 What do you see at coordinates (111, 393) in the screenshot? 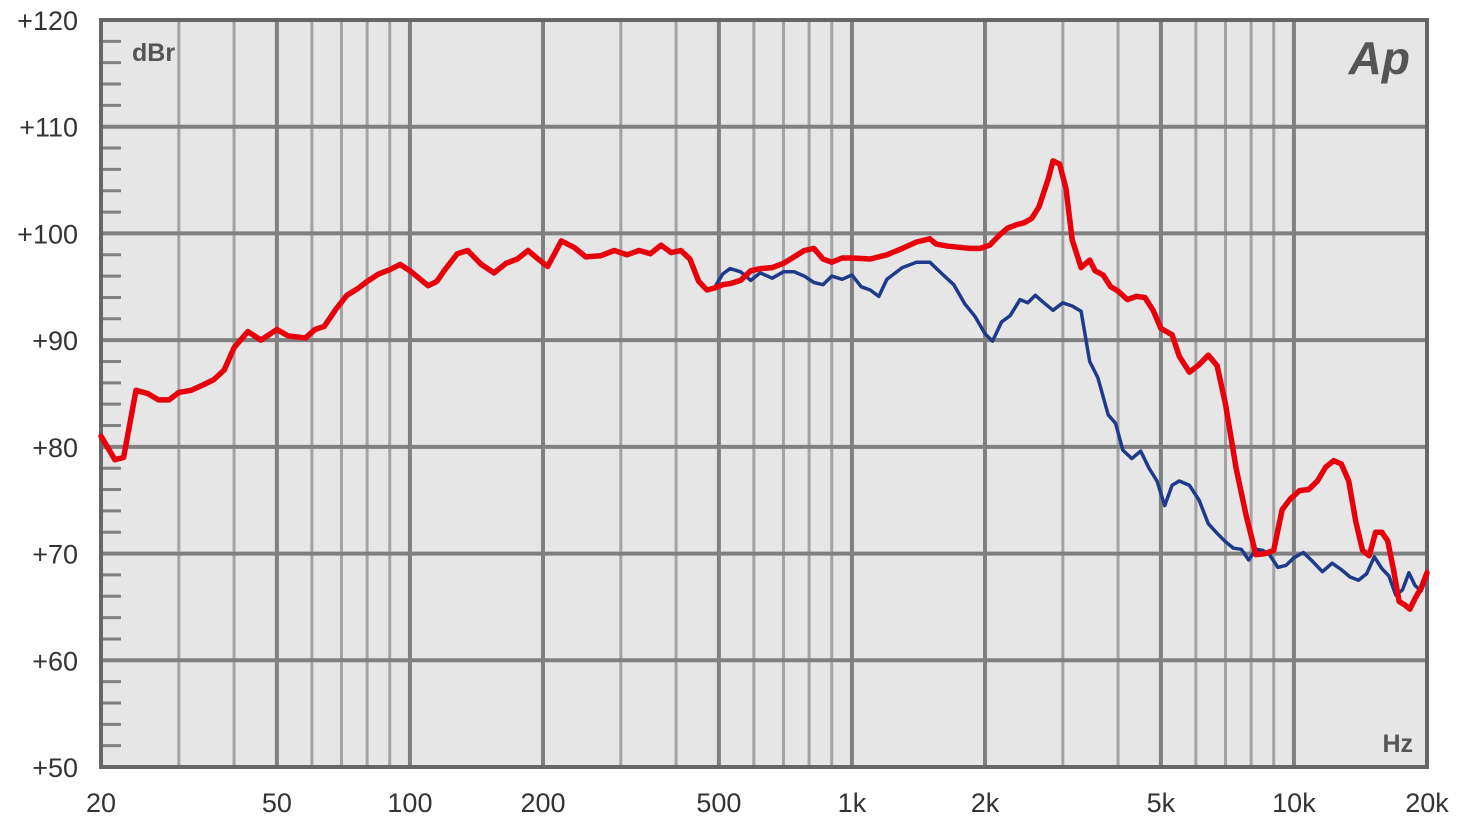
I see `y-minor-ticks` at bounding box center [111, 393].